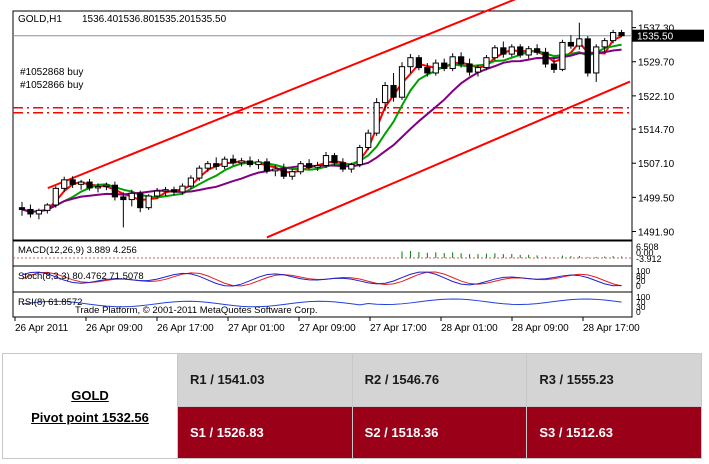 The width and height of the screenshot is (709, 464). Describe the element at coordinates (327, 328) in the screenshot. I see `time-axis-label: 27 Apr 09:00` at that location.